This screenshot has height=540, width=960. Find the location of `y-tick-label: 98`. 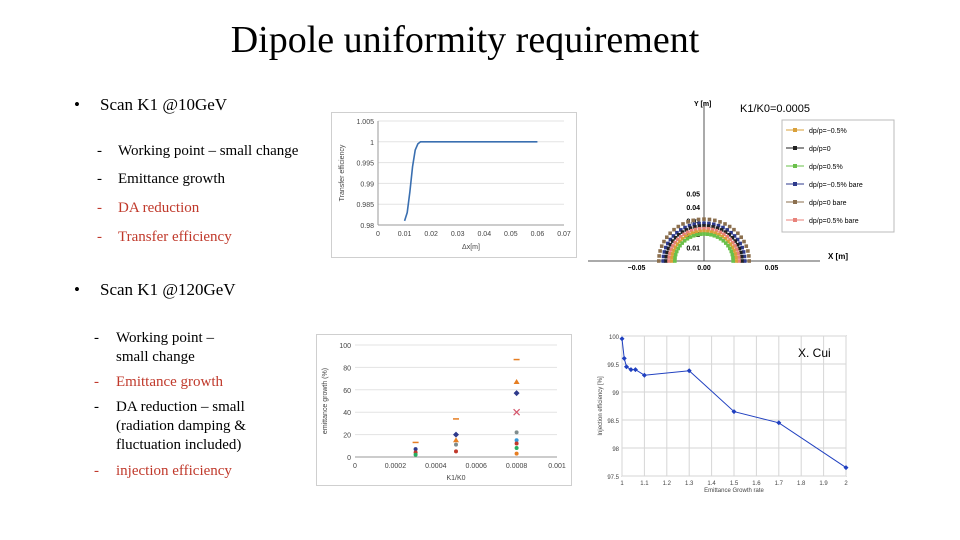

y-tick-label: 98 is located at coordinates (615, 450).